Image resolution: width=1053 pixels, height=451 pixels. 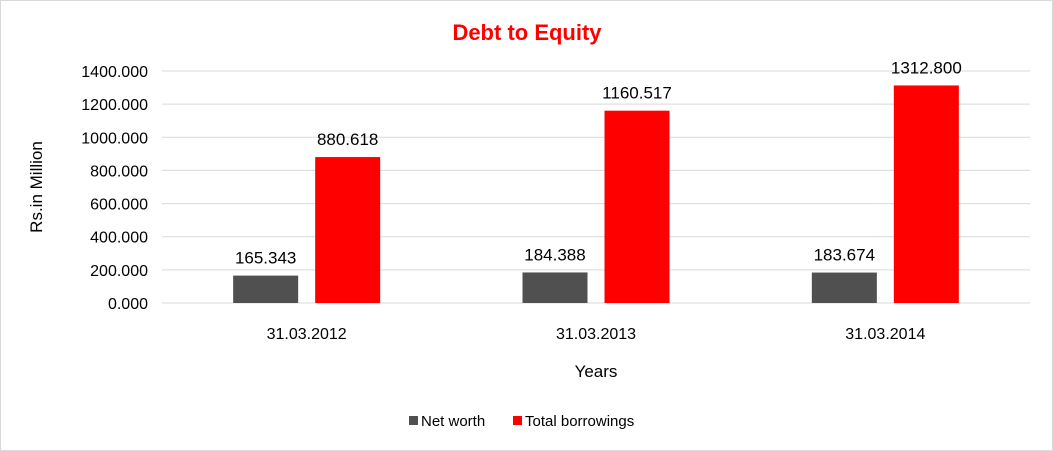 What do you see at coordinates (119, 238) in the screenshot?
I see `y-tick-label: 400.000` at bounding box center [119, 238].